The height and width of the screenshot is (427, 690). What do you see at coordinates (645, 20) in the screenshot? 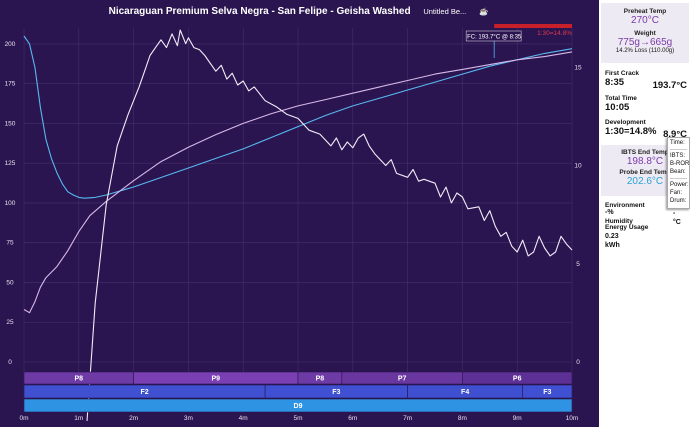
I see `preheat-value: 270°C` at bounding box center [645, 20].